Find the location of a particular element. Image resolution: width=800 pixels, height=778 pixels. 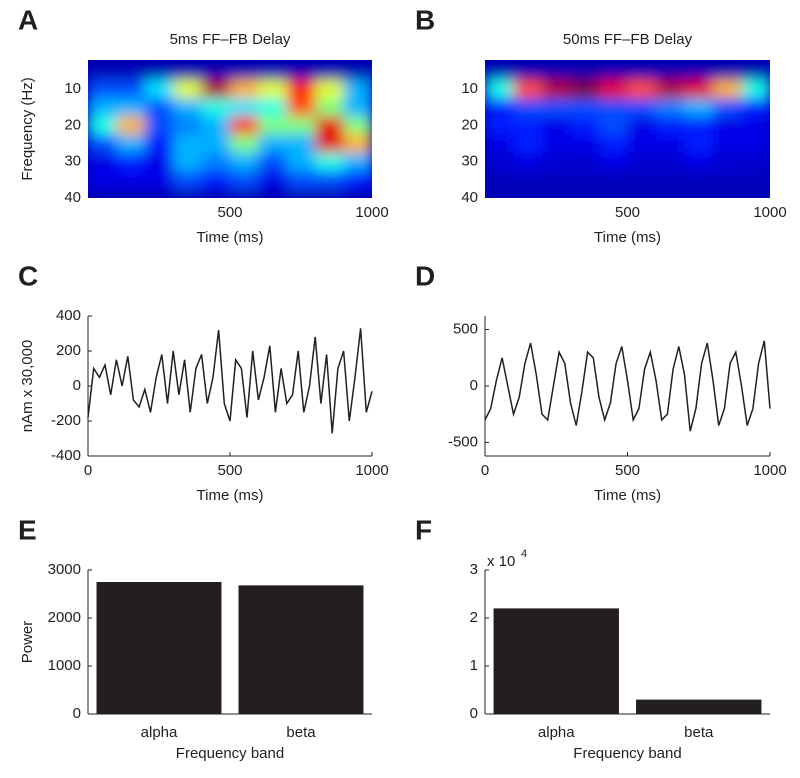

x-tick-label: 1000 is located at coordinates (371, 212).